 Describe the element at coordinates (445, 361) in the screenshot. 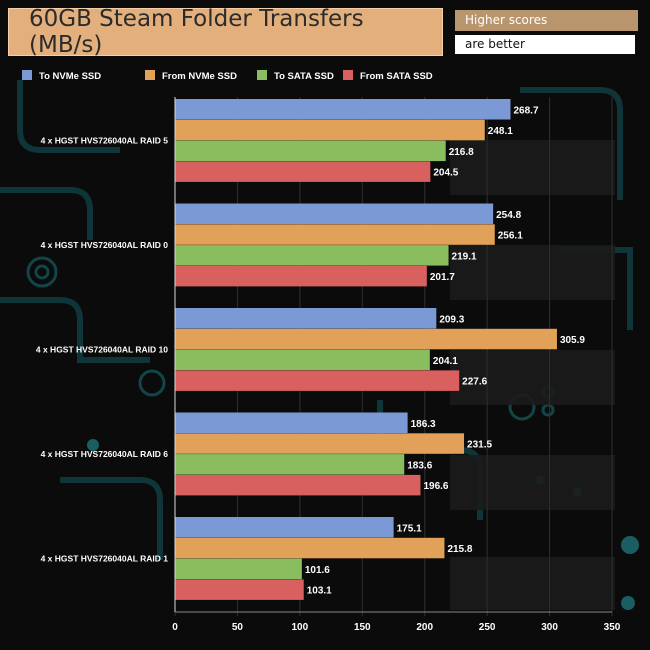

I see `bar-value-label: 204.1` at that location.